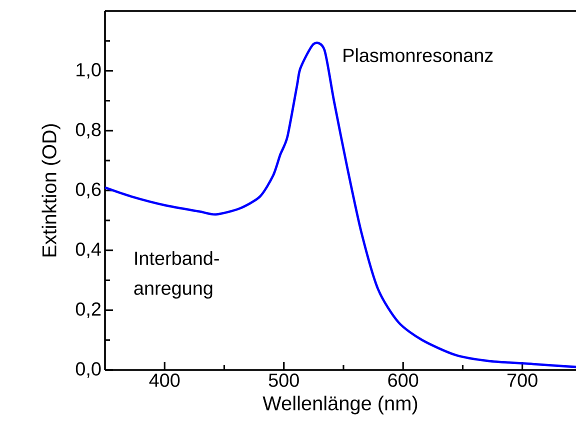 Image resolution: width=576 pixels, height=442 pixels. Describe the element at coordinates (88, 190) in the screenshot. I see `y-tick-label: 0,6` at that location.